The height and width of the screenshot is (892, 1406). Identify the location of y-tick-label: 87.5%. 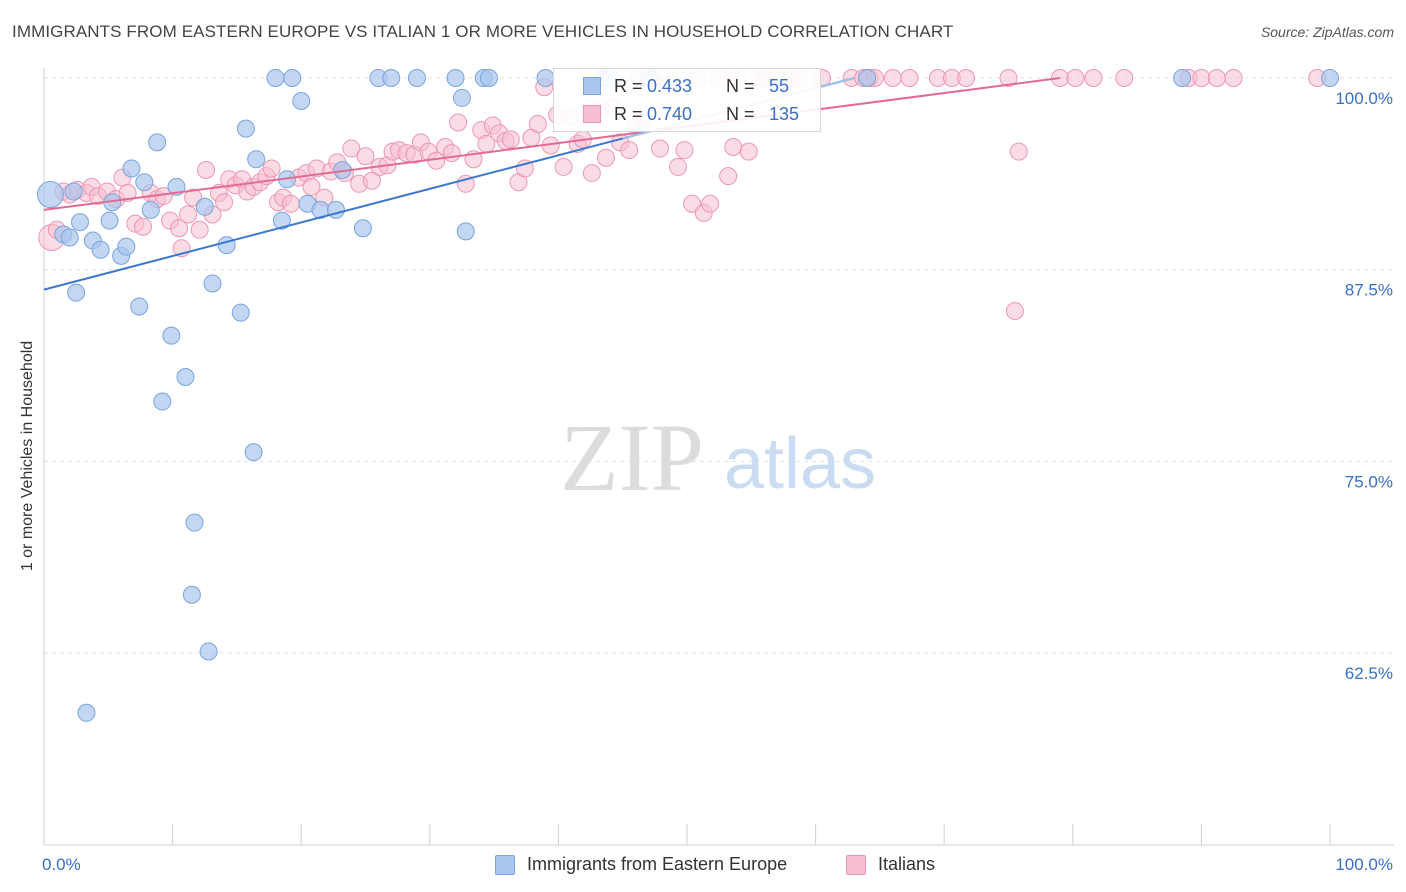
(1369, 290).